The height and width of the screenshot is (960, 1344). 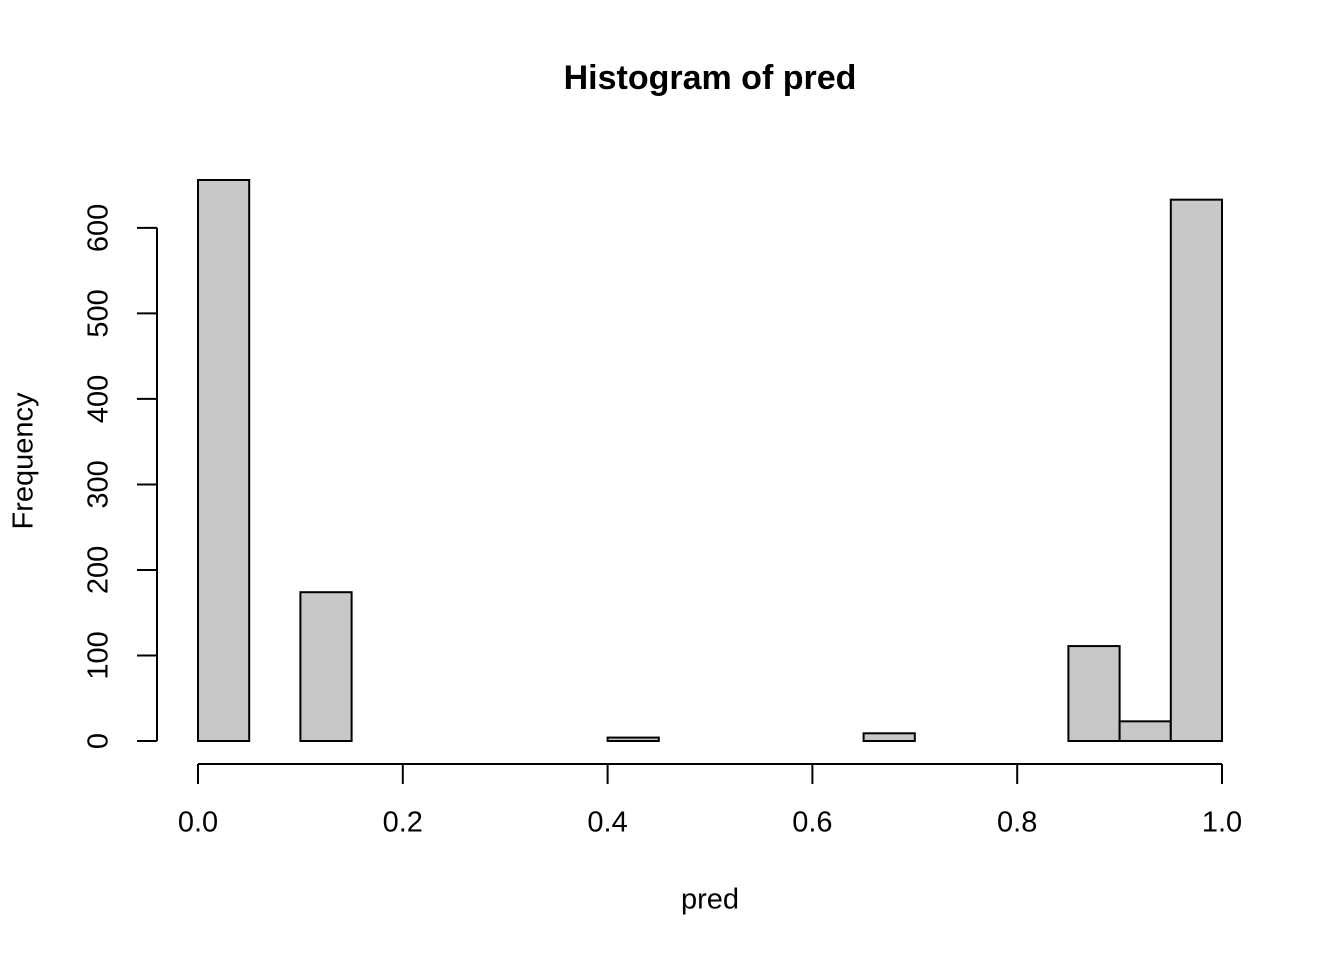 I want to click on y-tick-label: 100, so click(x=99, y=655).